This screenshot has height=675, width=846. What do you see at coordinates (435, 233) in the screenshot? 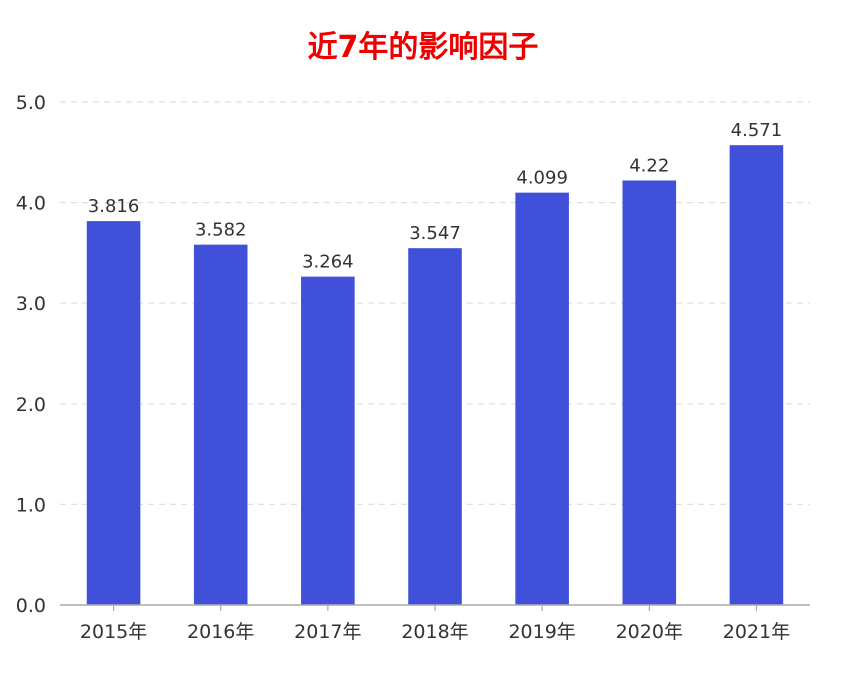
I see `data-label: 3.547` at bounding box center [435, 233].